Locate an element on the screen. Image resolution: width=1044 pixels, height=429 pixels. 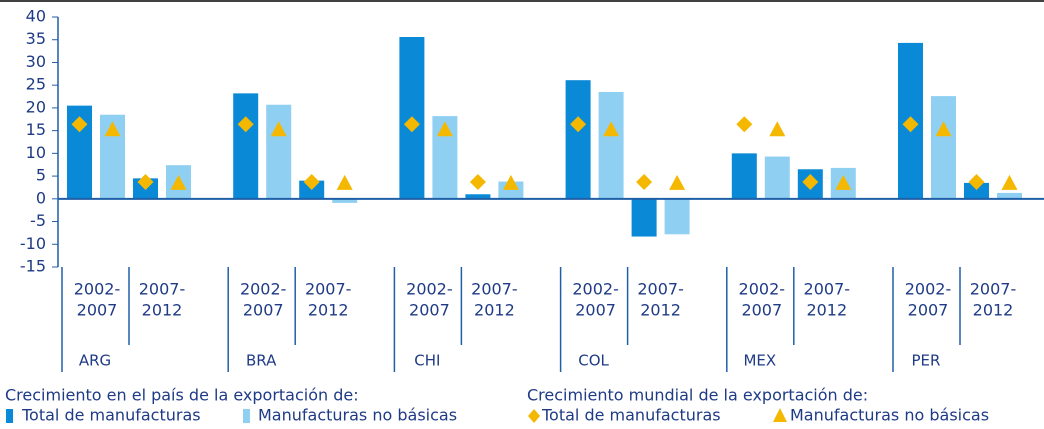
y-tick-label: 25 is located at coordinates (36, 84).